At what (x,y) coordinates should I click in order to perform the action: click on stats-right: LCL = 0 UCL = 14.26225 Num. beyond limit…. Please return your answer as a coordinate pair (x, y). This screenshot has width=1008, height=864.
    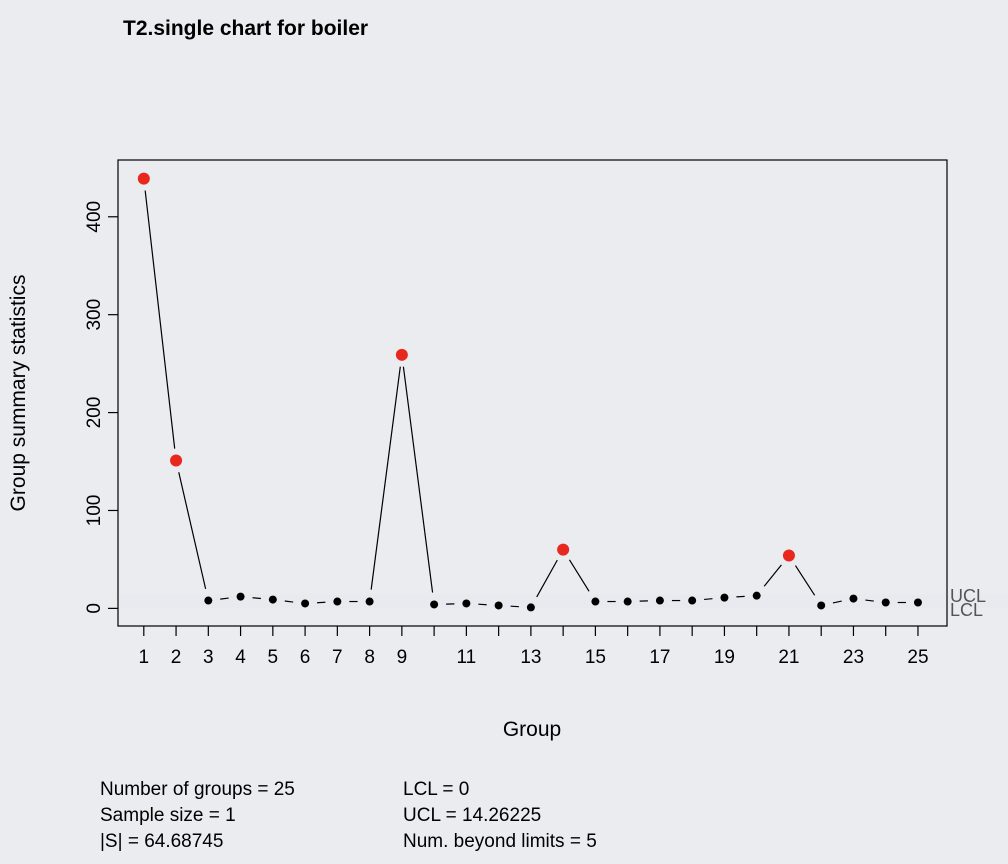
    Looking at the image, I should click on (500, 816).